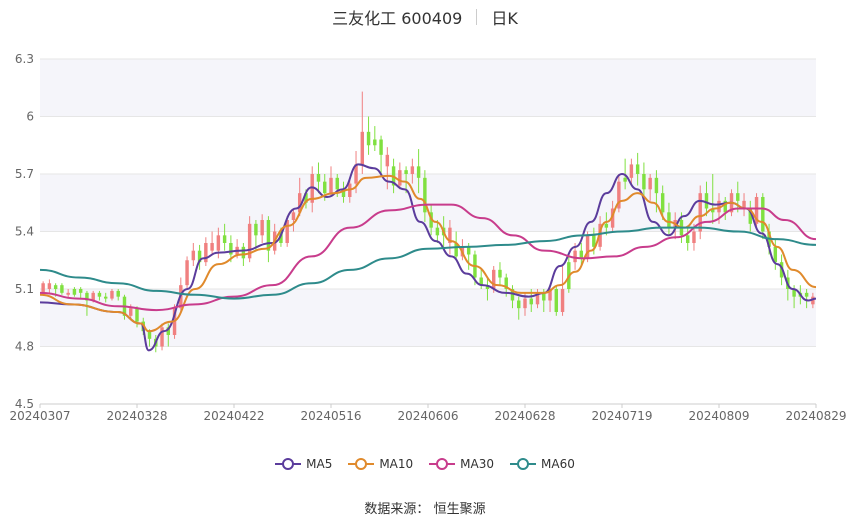  Describe the element at coordinates (24, 289) in the screenshot. I see `y-tick-label: 5.1` at that location.